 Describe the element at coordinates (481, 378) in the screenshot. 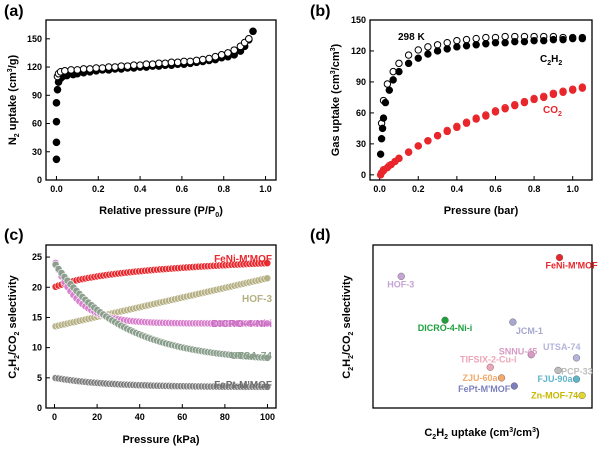

I see `zju-60a-label: ZJU-60a` at that location.